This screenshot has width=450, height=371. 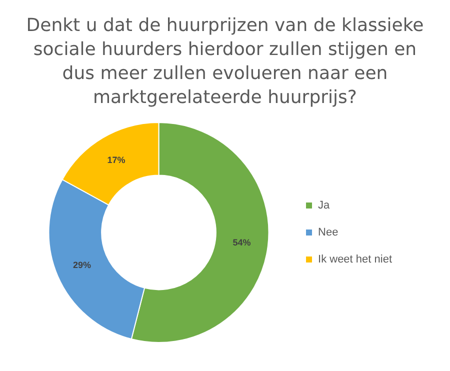 I want to click on data-label: 54%, so click(x=241, y=242).